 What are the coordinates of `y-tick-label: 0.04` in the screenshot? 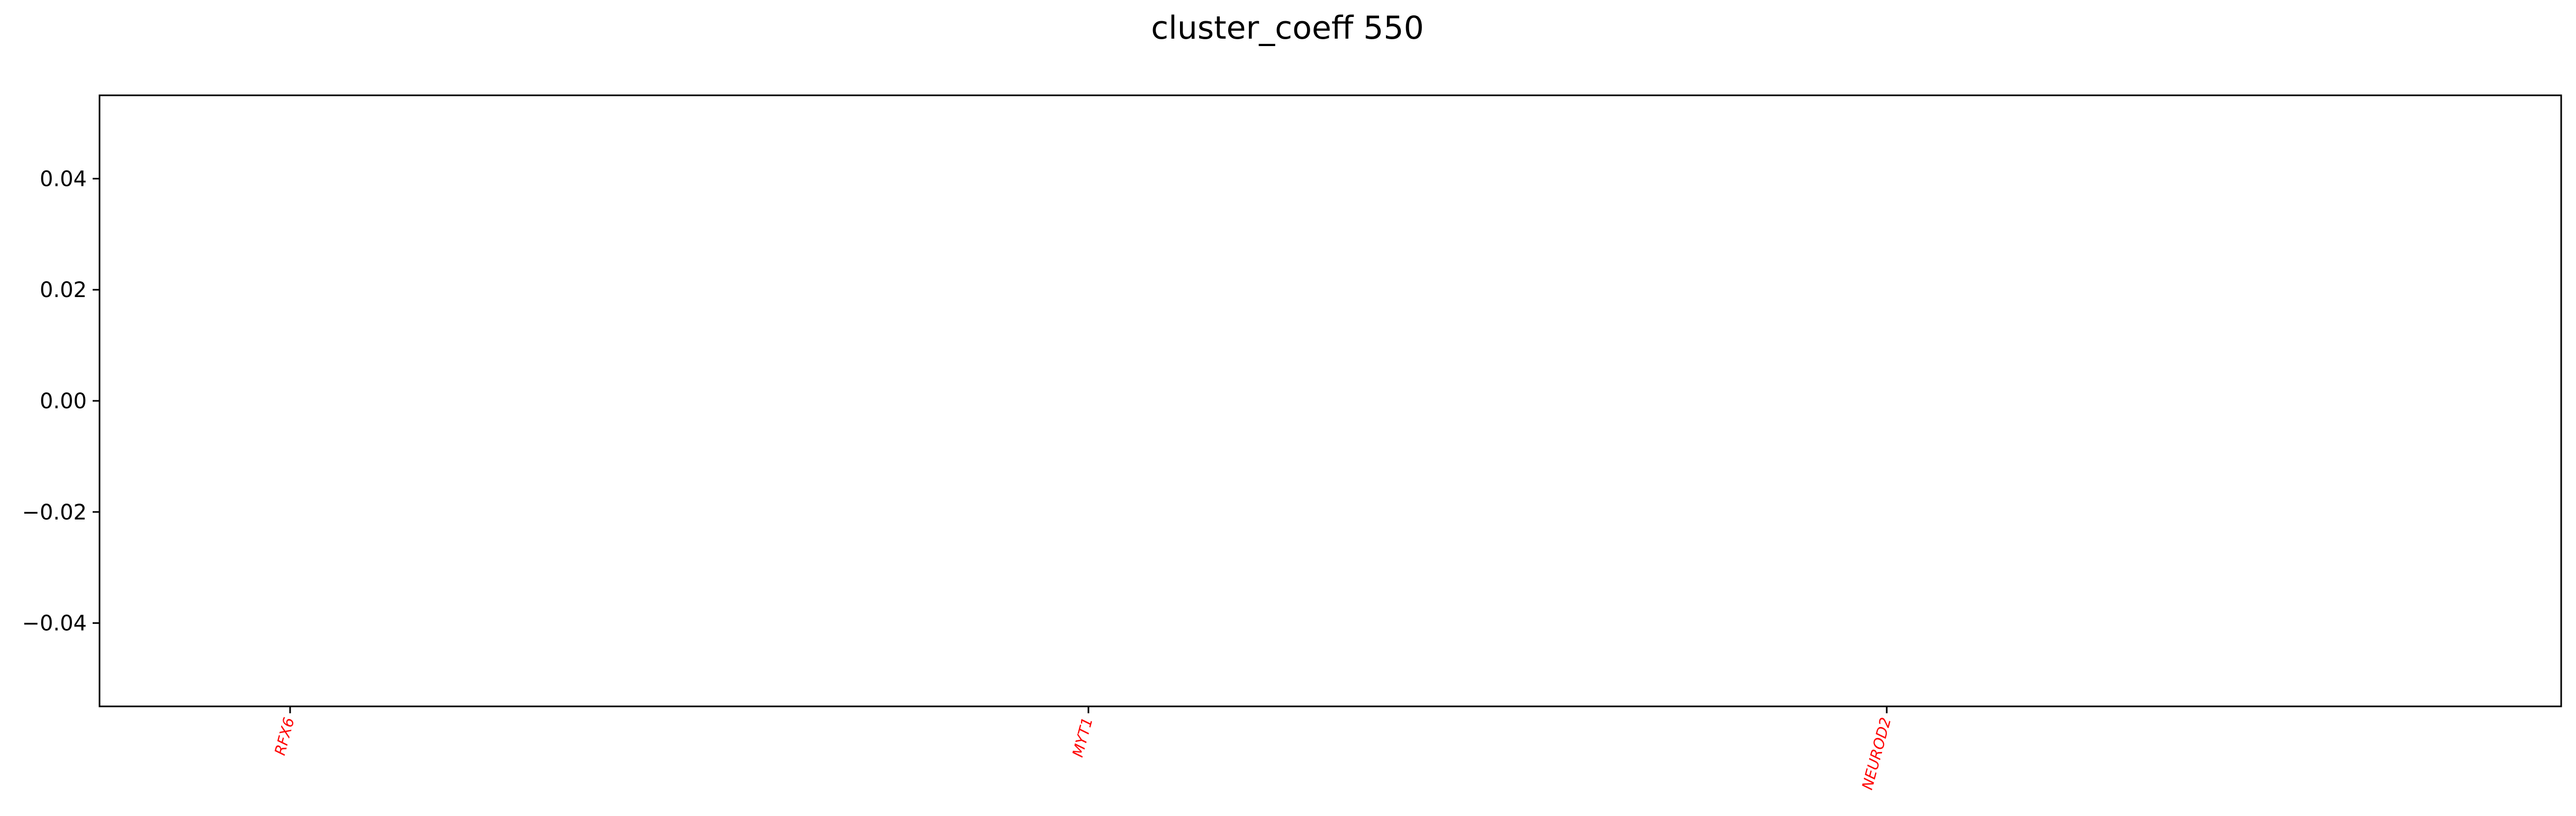 It's located at (64, 179).